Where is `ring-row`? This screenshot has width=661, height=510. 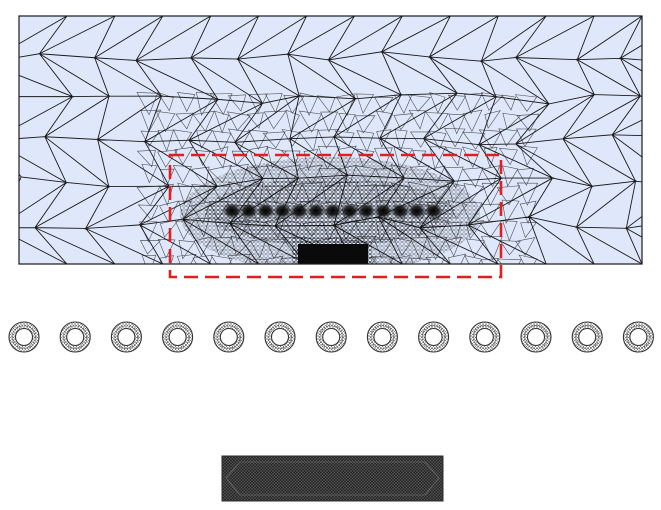
ring-row is located at coordinates (331, 337).